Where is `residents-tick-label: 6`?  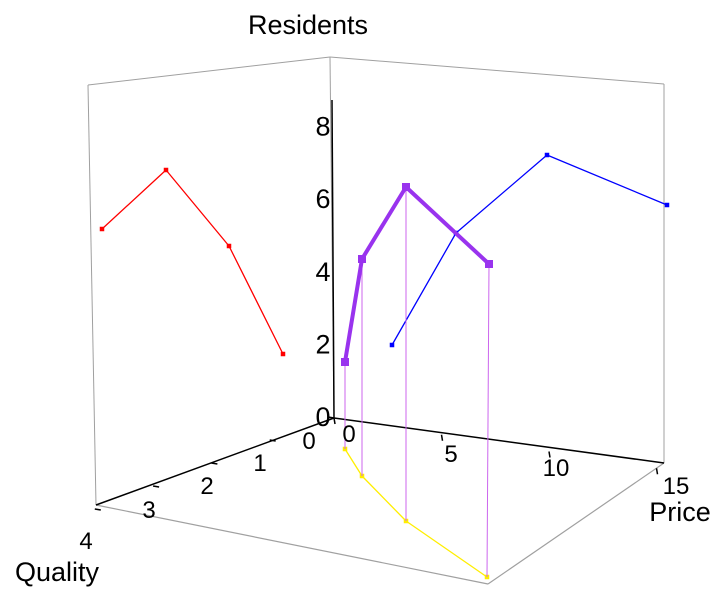
residents-tick-label: 6 is located at coordinates (322, 199).